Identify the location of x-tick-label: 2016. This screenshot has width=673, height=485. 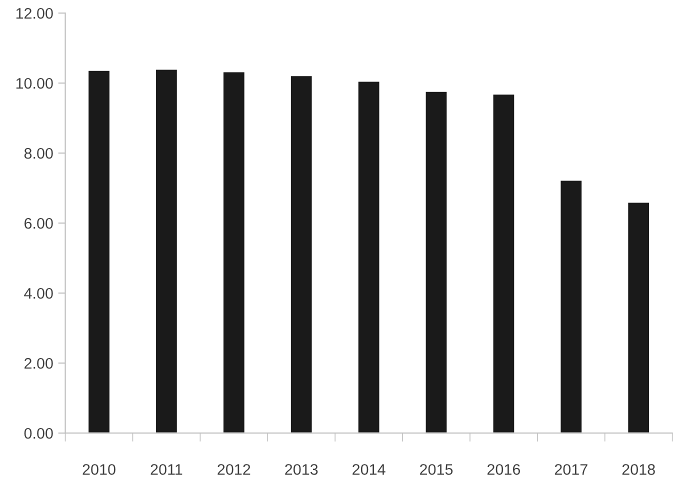
(503, 469).